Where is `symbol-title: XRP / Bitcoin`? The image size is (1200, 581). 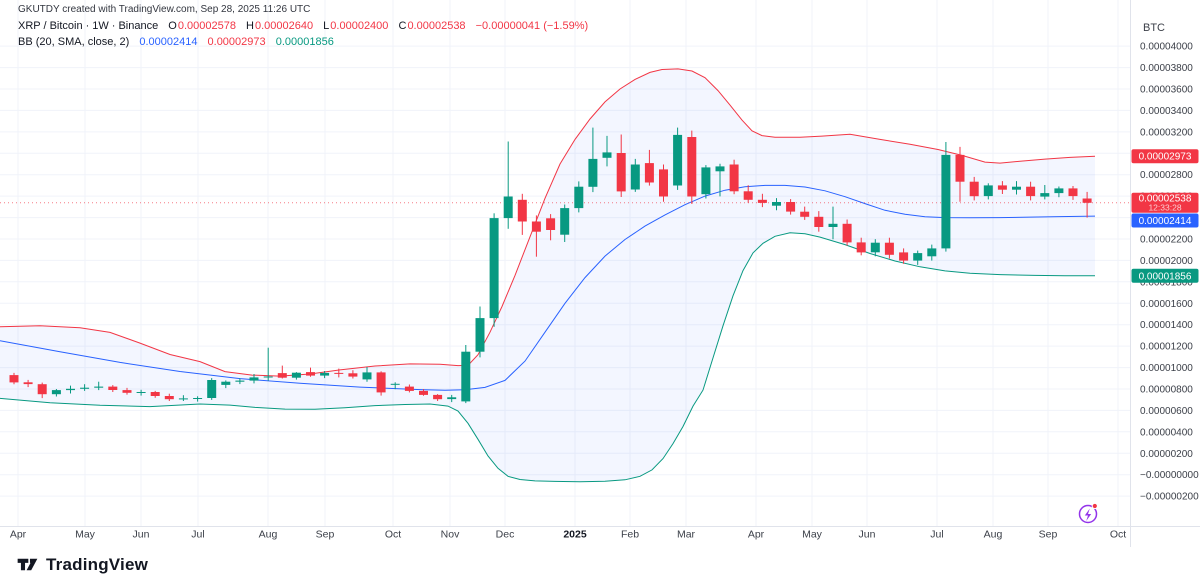 symbol-title: XRP / Bitcoin is located at coordinates (50, 26).